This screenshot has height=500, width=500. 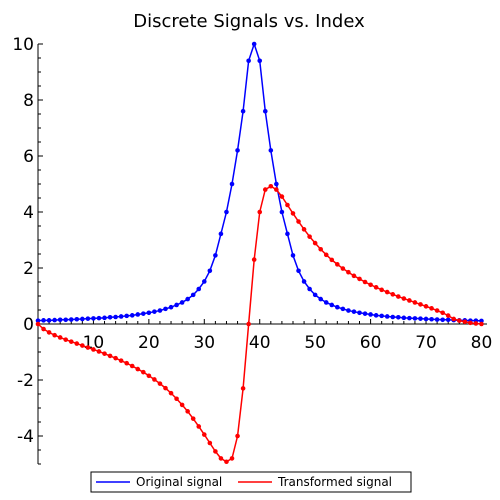 I want to click on y-tick-label: -2, so click(x=25, y=381).